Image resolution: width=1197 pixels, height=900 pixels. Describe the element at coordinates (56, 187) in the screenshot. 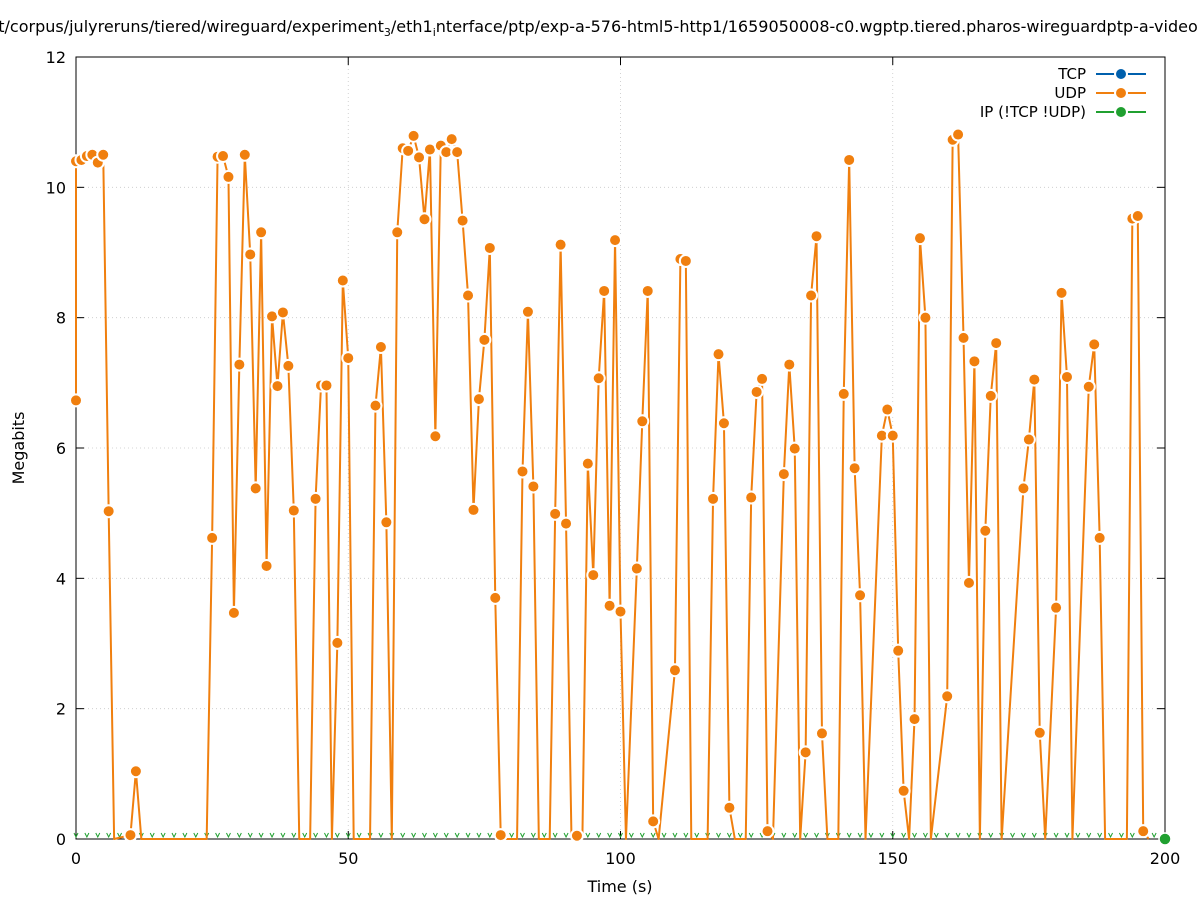

I see `y-tick-label: 10` at that location.